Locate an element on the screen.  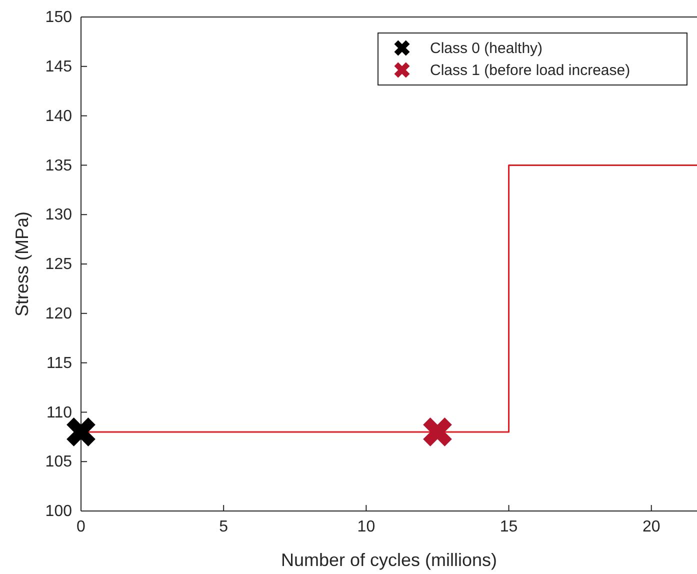
x-tick-label: 15 is located at coordinates (509, 527).